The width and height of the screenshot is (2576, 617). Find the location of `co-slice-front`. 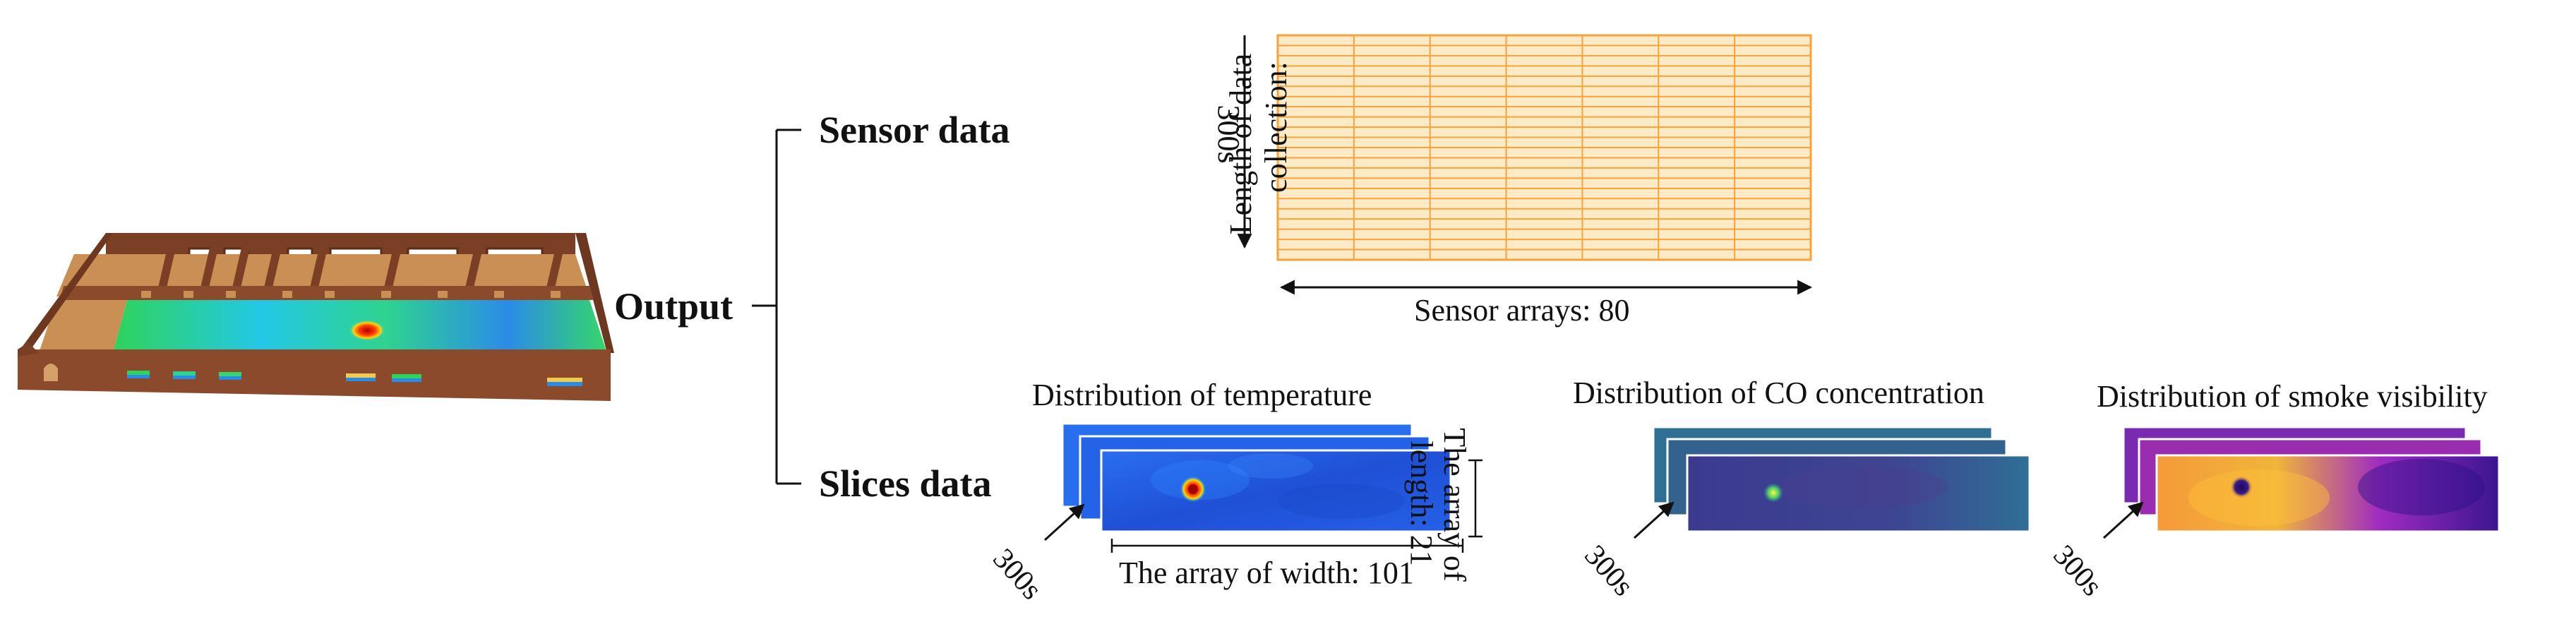

co-slice-front is located at coordinates (1858, 493).